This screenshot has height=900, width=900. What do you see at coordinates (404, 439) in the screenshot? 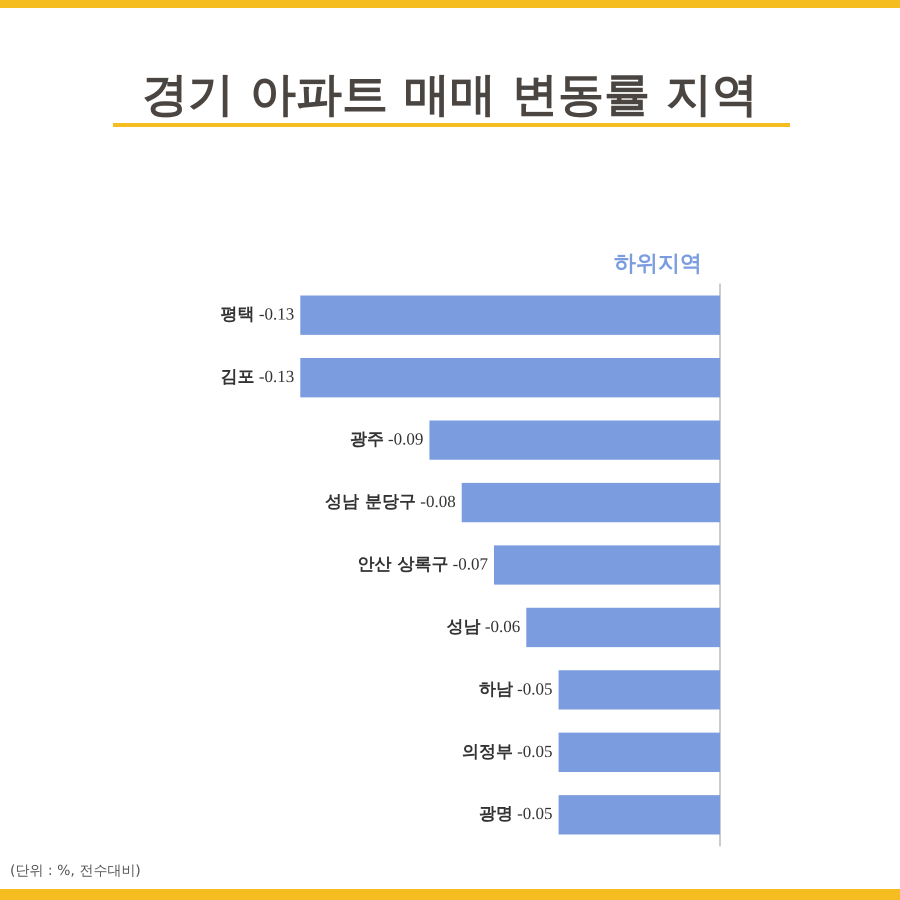
I see `data-label: -0.09` at bounding box center [404, 439].